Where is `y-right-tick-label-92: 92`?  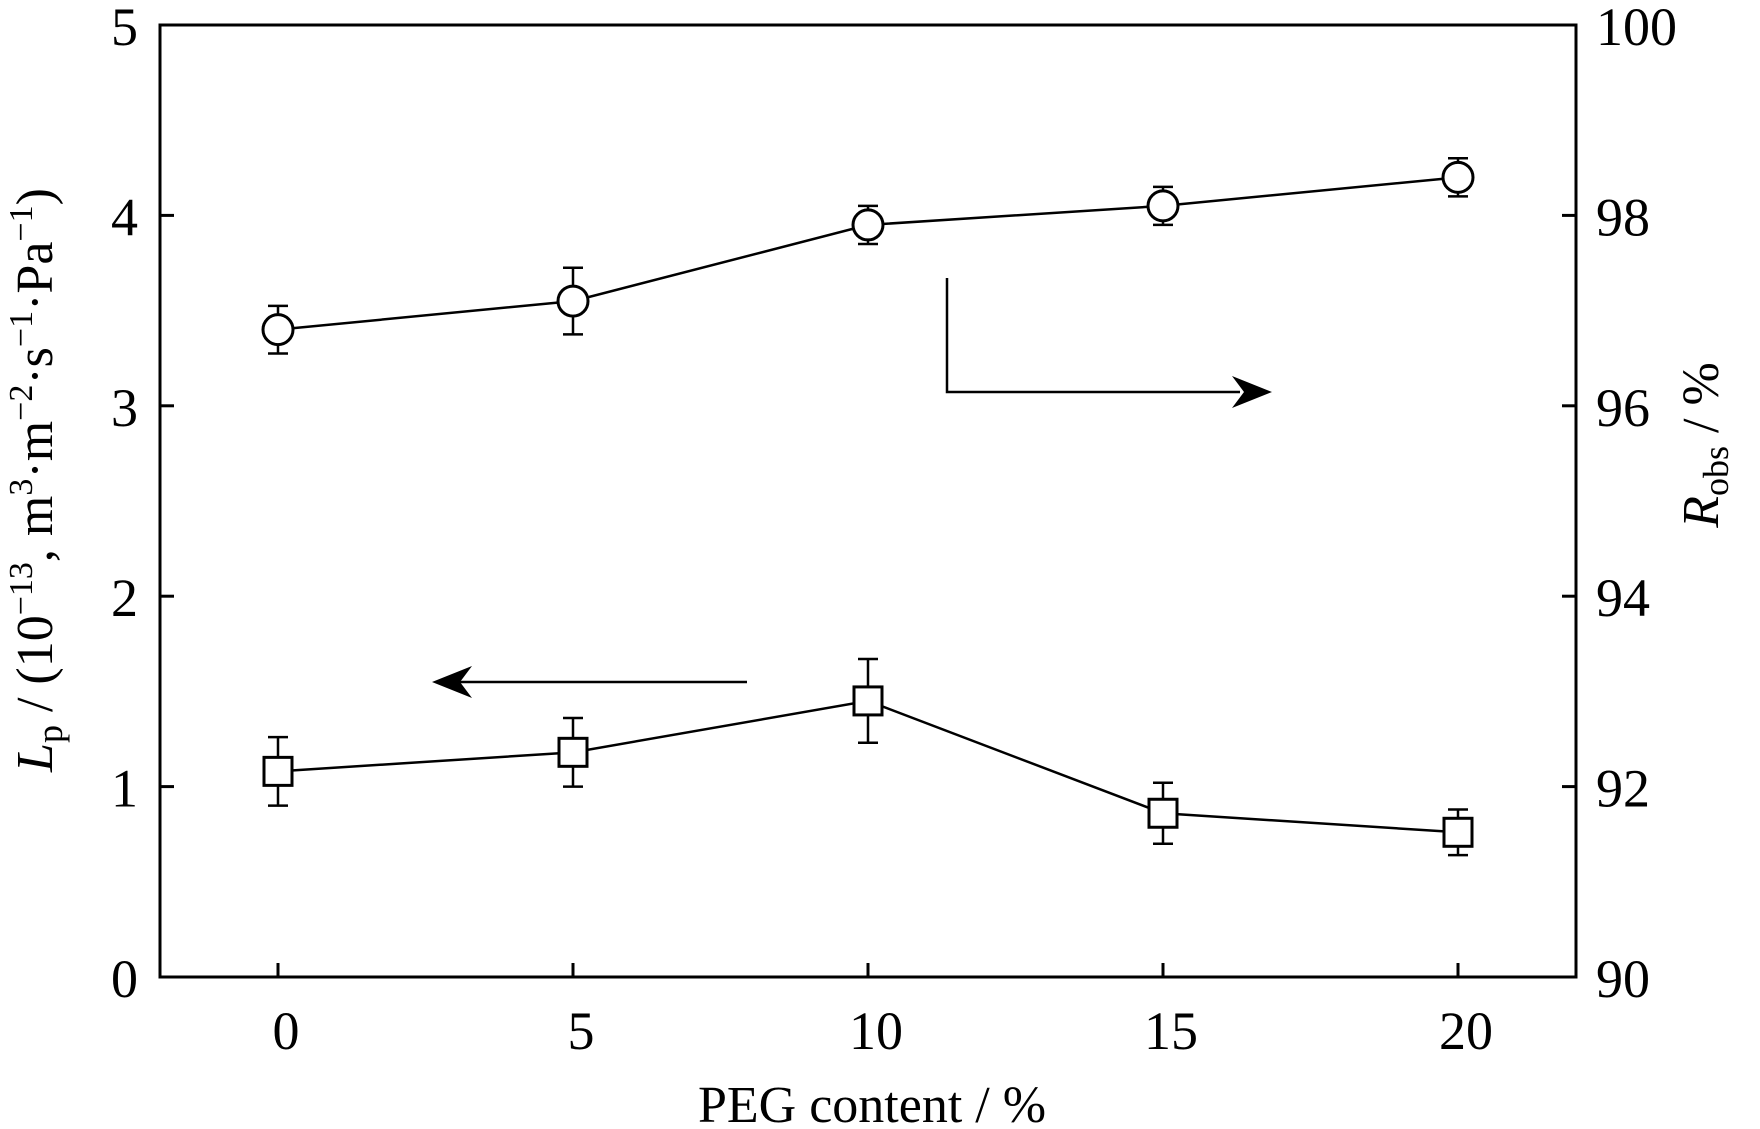 y-right-tick-label-92: 92 is located at coordinates (1623, 789).